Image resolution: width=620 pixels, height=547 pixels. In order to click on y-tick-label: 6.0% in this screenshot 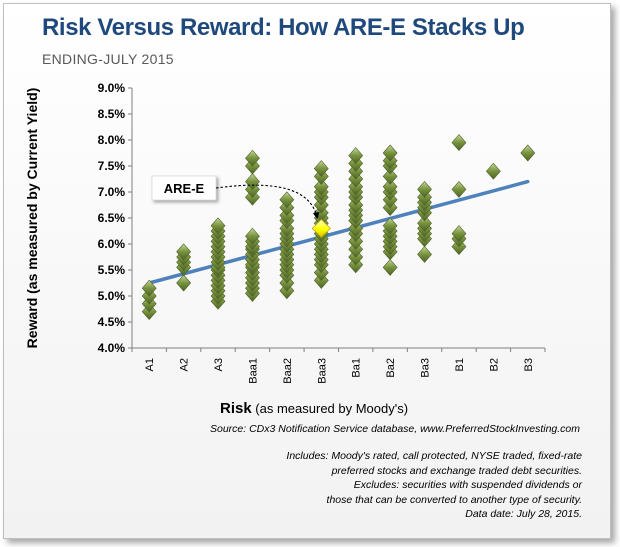, I will do `click(112, 244)`.